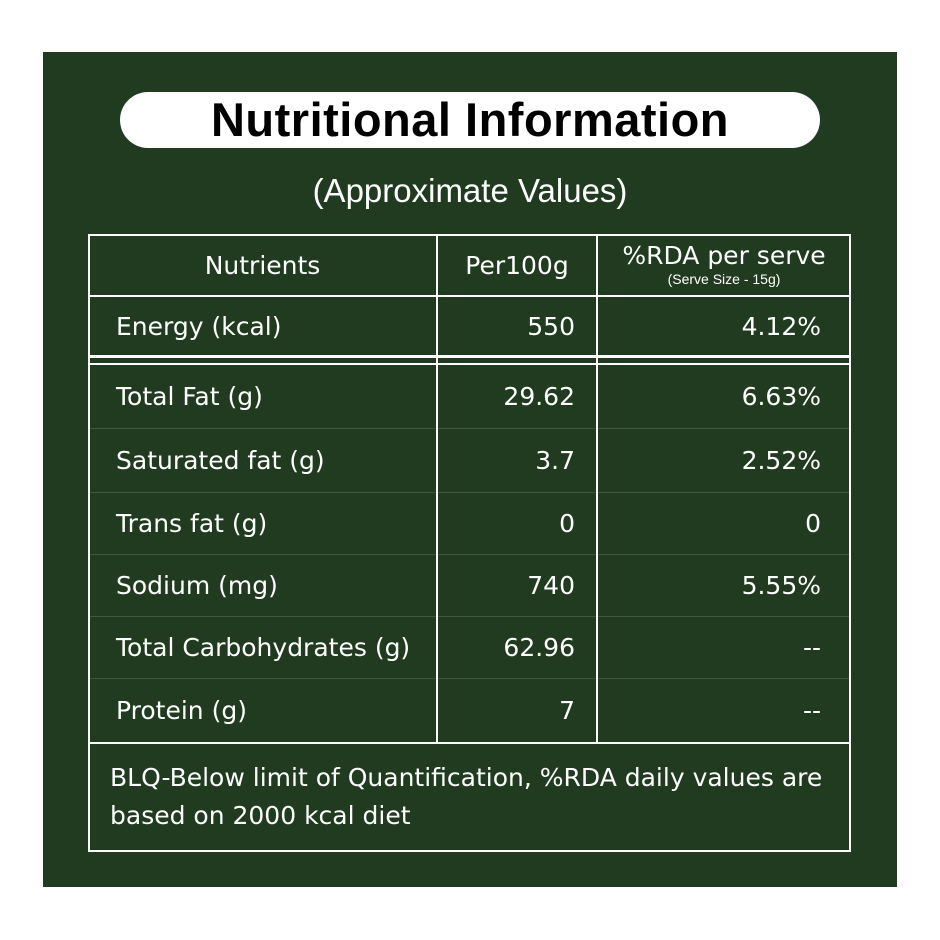 The width and height of the screenshot is (940, 940). What do you see at coordinates (470, 190) in the screenshot?
I see `subtitle: (Approximate Values)` at bounding box center [470, 190].